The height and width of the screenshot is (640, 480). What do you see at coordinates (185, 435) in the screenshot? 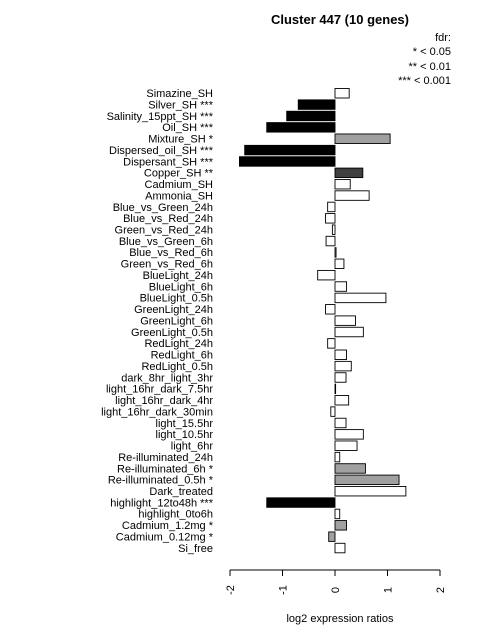
I see `bar-label: light_10.5hr` at bounding box center [185, 435].